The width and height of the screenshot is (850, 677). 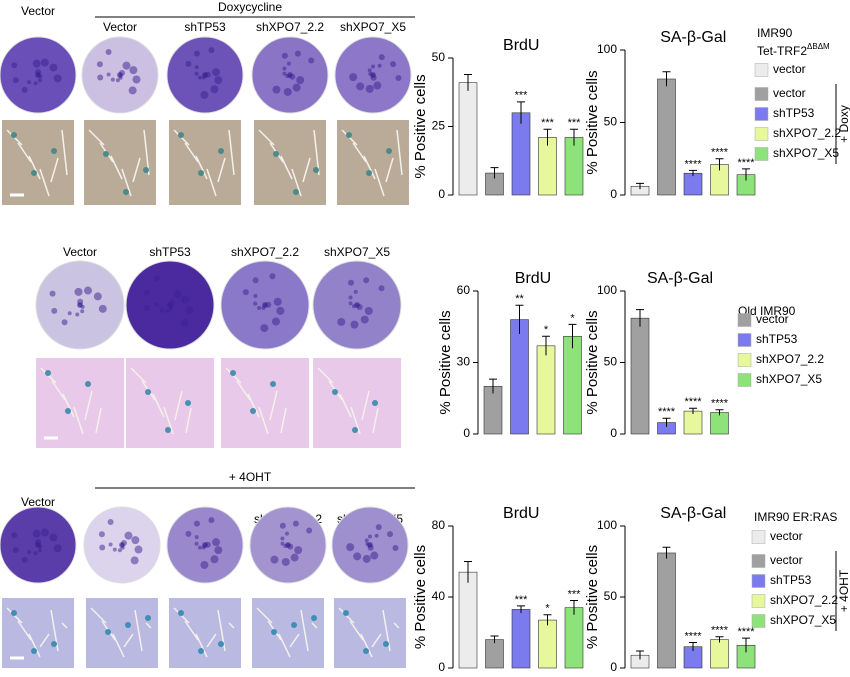 What do you see at coordinates (775, 33) in the screenshot?
I see `legend-title: IMR90` at bounding box center [775, 33].